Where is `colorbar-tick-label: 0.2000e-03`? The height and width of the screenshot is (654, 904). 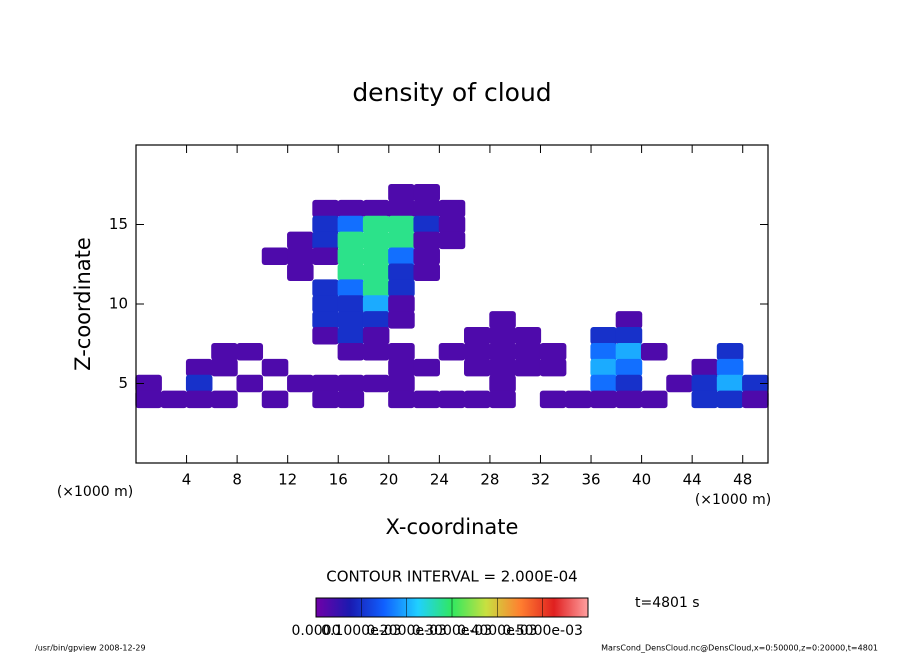
colorbar-tick-label: 0.2000e-03 is located at coordinates (406, 631).